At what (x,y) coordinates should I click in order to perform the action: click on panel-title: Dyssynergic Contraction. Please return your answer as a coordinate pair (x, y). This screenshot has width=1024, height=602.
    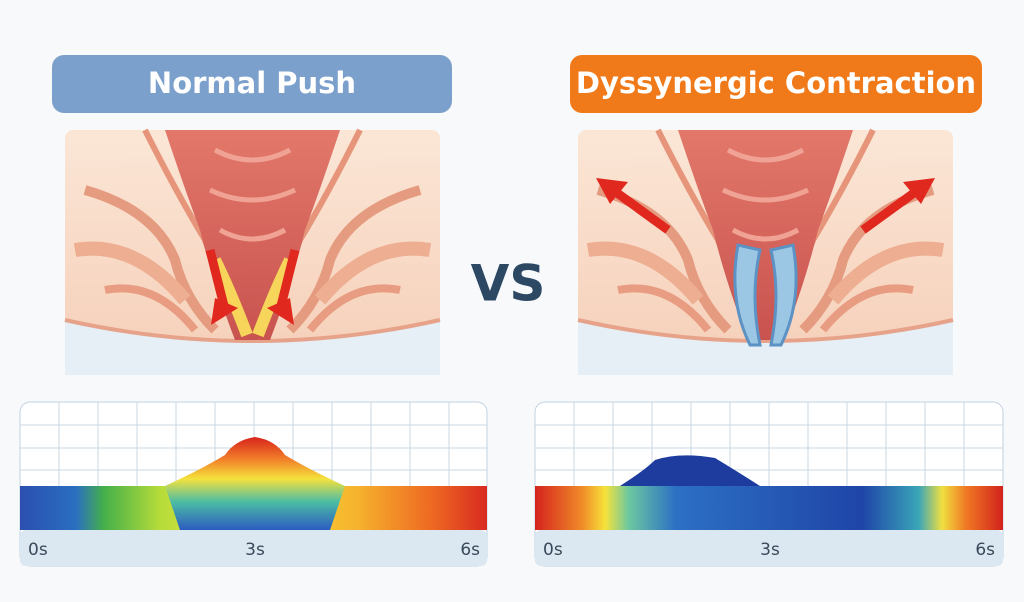
    Looking at the image, I should click on (776, 83).